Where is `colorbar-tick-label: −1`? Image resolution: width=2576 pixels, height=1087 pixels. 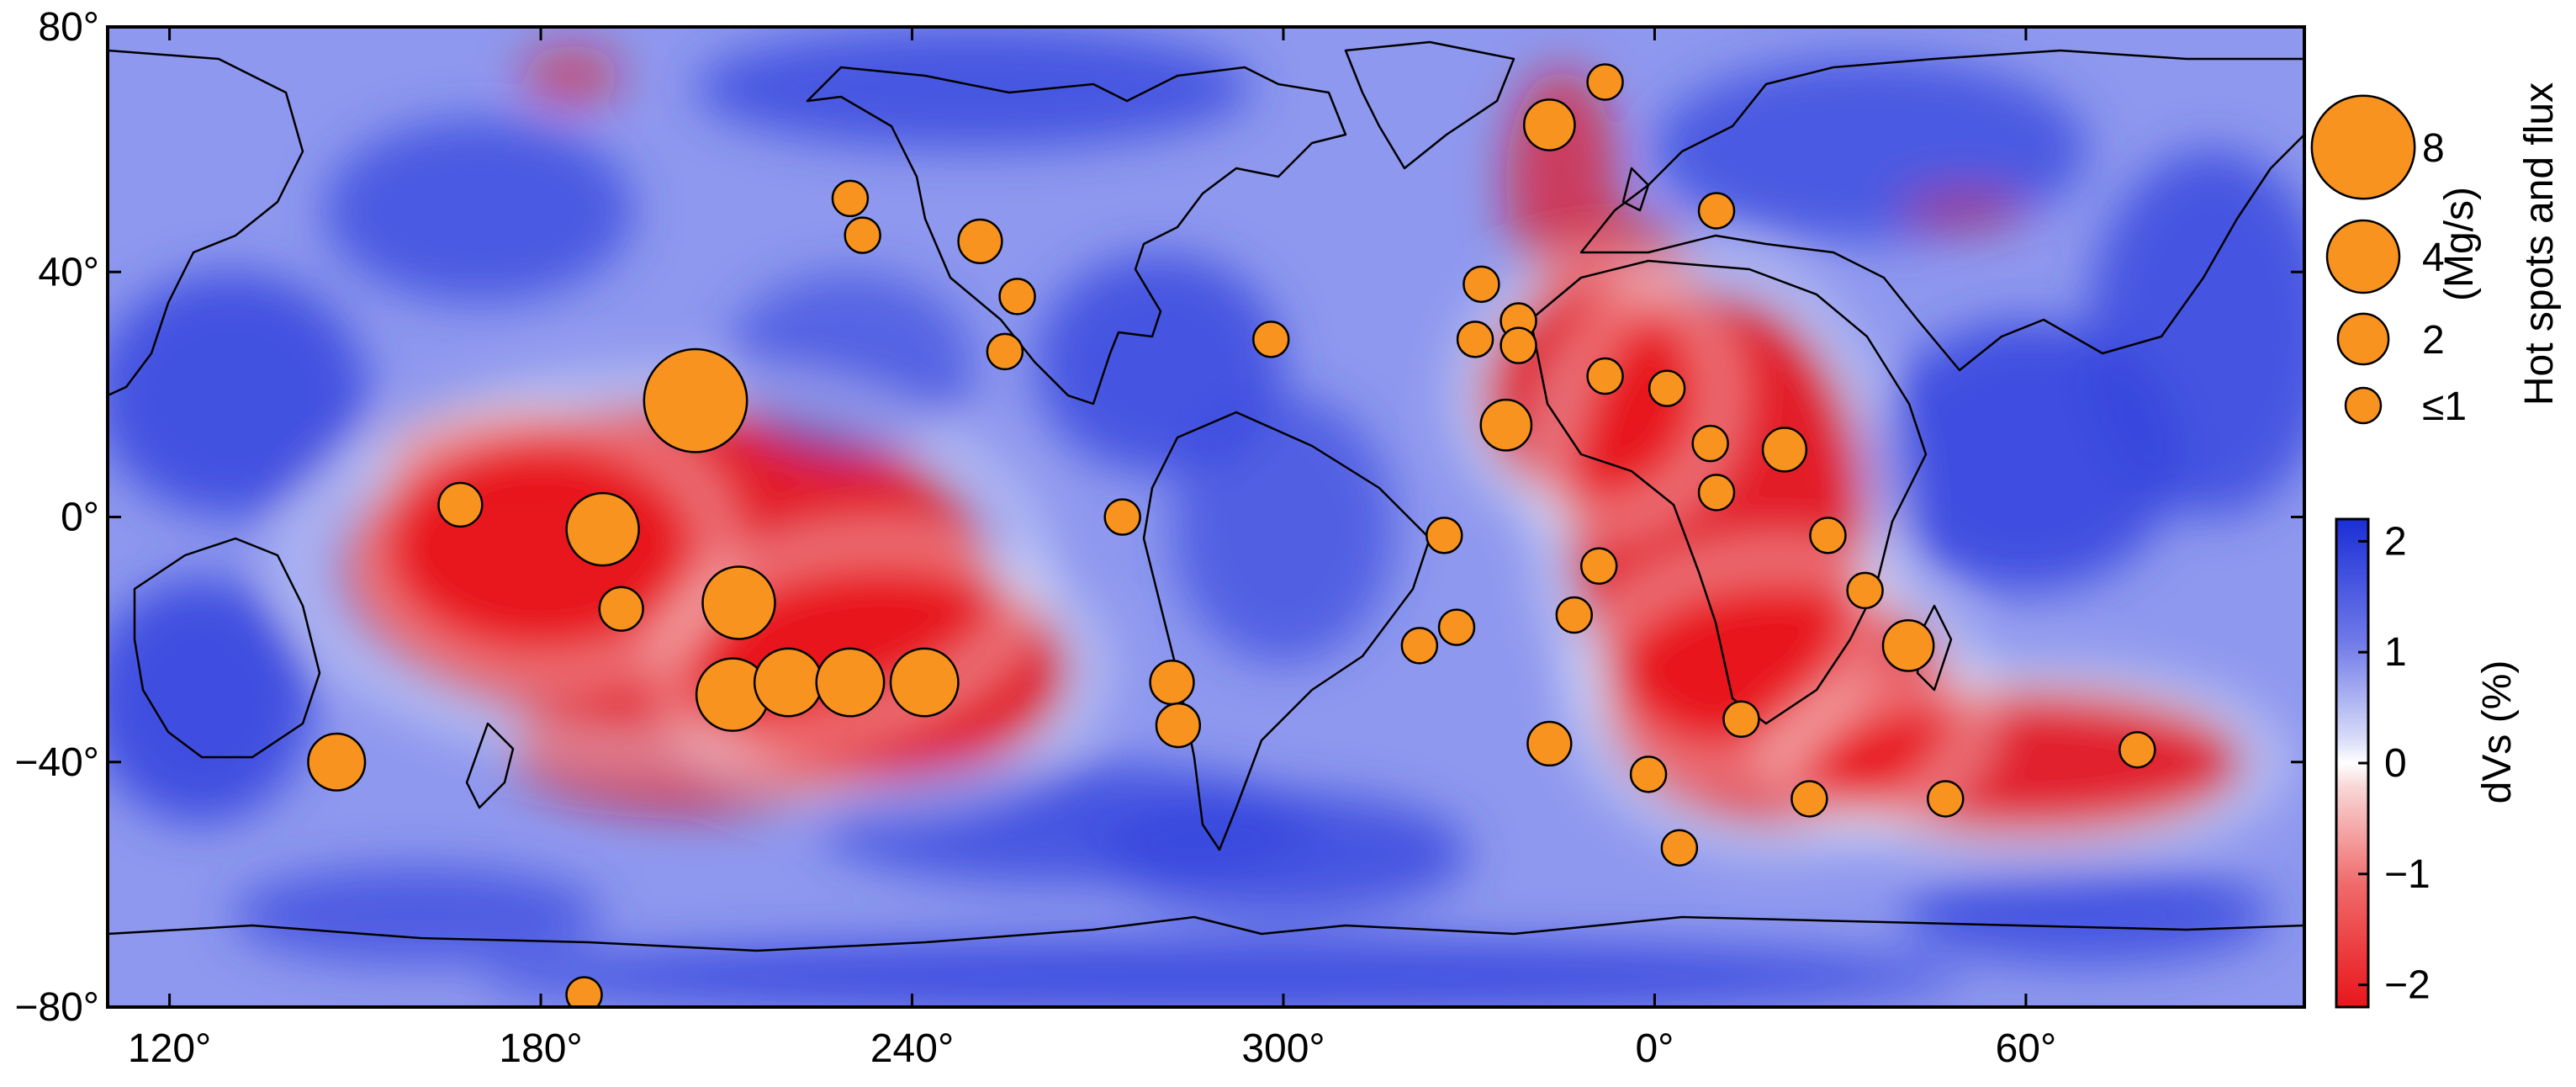
colorbar-tick-label: −1 is located at coordinates (2407, 875).